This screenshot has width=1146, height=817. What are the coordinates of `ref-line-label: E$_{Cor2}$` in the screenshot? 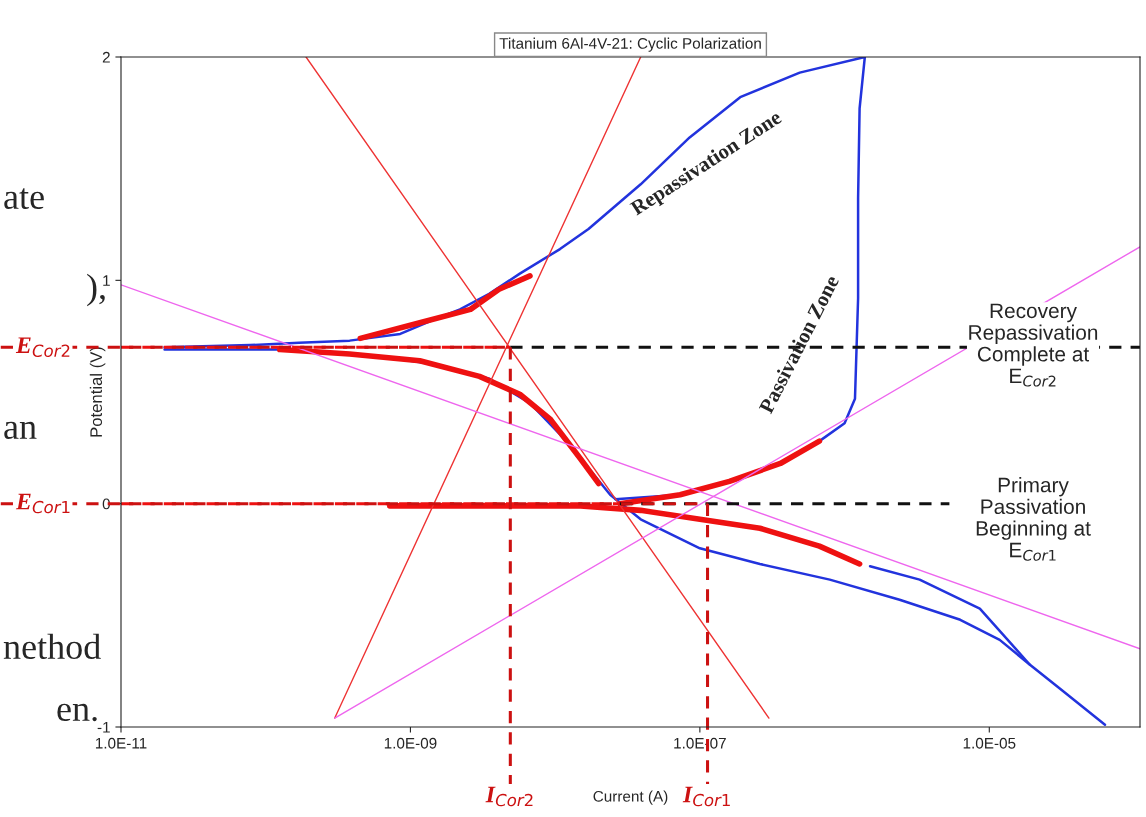 It's located at (42, 347).